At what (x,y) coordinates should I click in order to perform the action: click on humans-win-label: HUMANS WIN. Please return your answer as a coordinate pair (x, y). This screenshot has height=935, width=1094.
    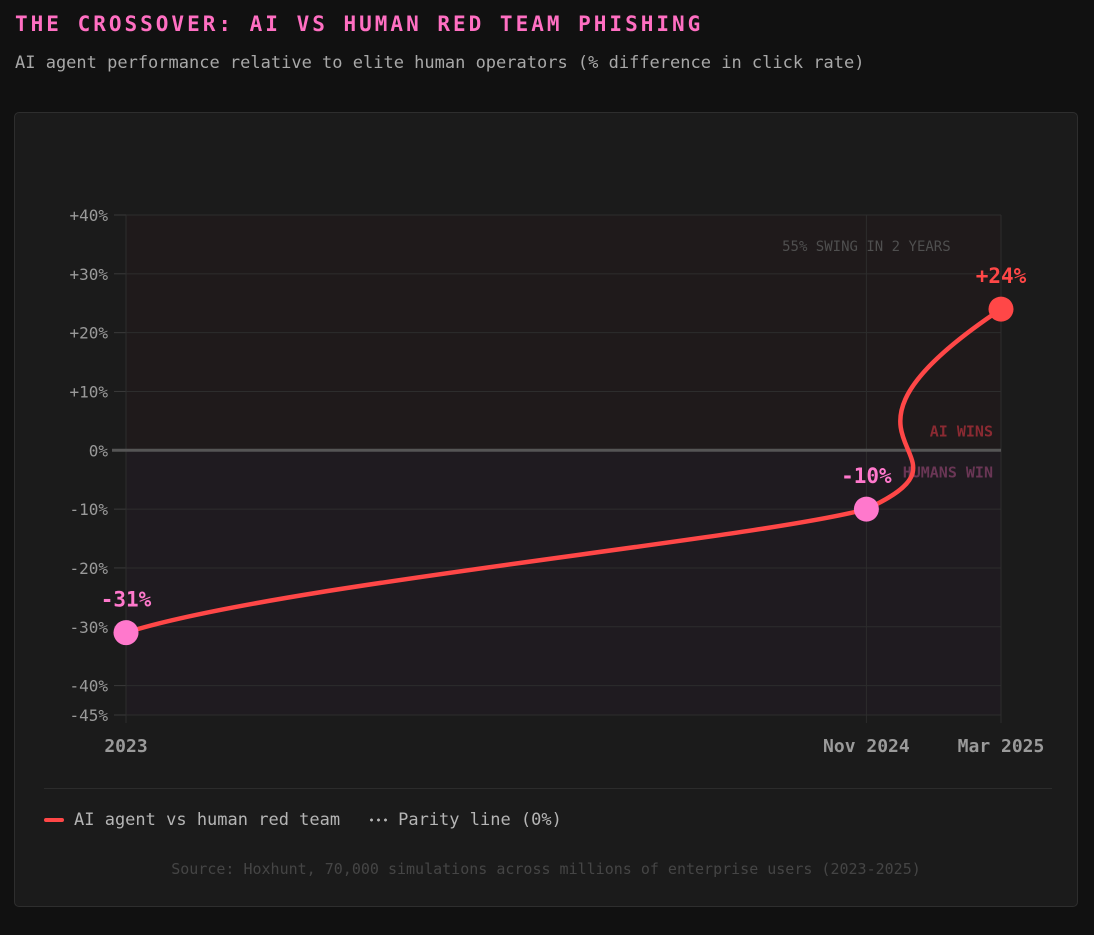
    Looking at the image, I should click on (948, 472).